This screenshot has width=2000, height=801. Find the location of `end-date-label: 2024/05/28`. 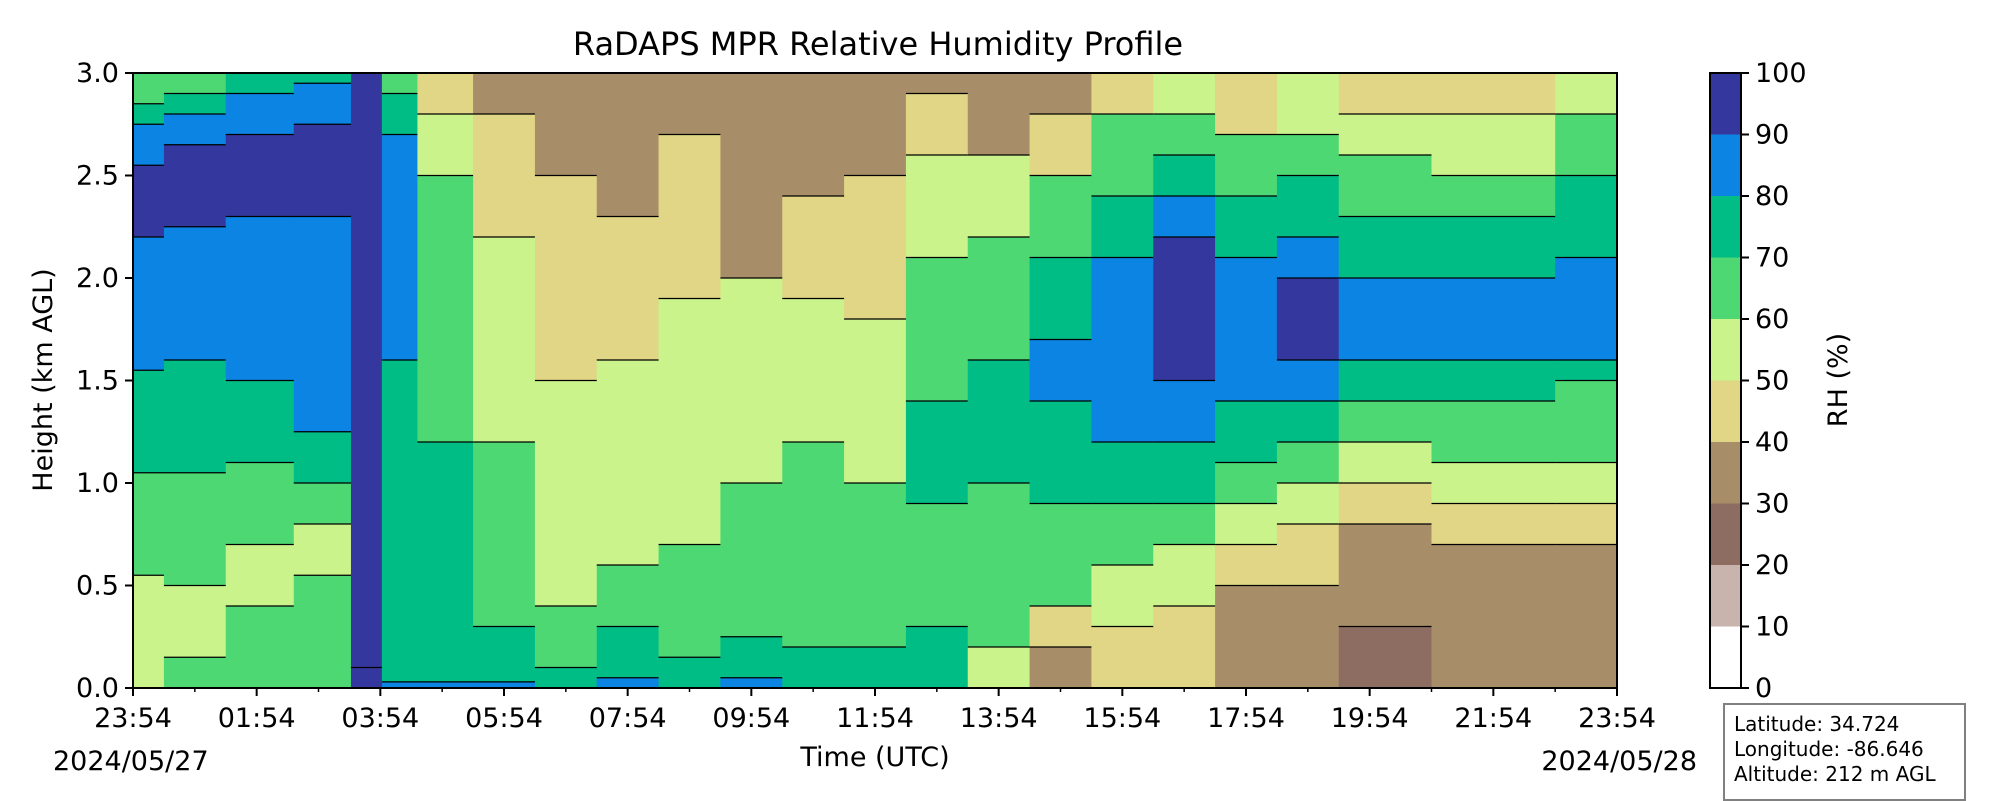

end-date-label: 2024/05/28 is located at coordinates (1619, 761).